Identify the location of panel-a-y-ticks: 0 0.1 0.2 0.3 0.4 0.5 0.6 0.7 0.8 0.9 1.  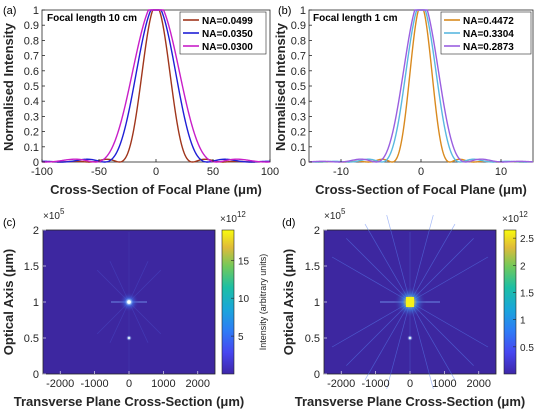
(34, 87).